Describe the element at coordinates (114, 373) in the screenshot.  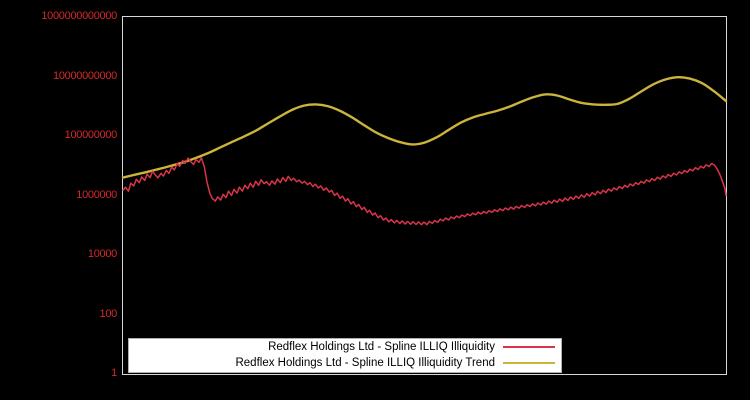
I see `y-tick-label: 1` at that location.